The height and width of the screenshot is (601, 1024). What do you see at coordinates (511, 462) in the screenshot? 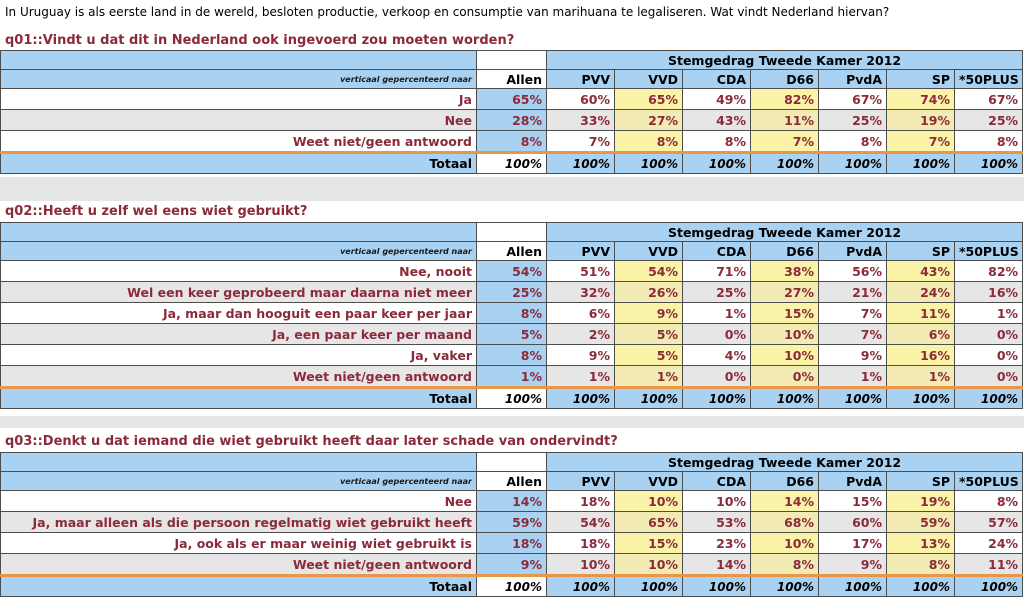
I see `header-blank-cell` at bounding box center [511, 462].